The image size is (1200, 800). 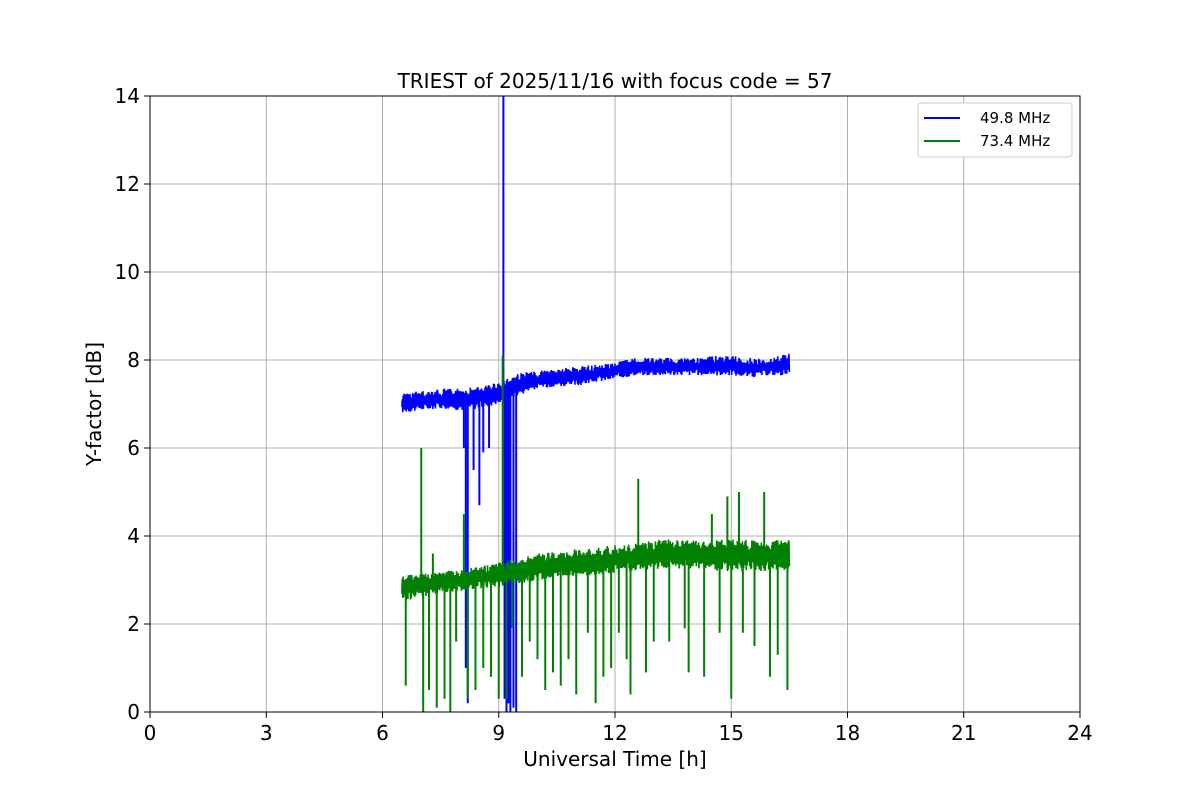 I want to click on y-tick-label: 4, so click(x=133, y=536).